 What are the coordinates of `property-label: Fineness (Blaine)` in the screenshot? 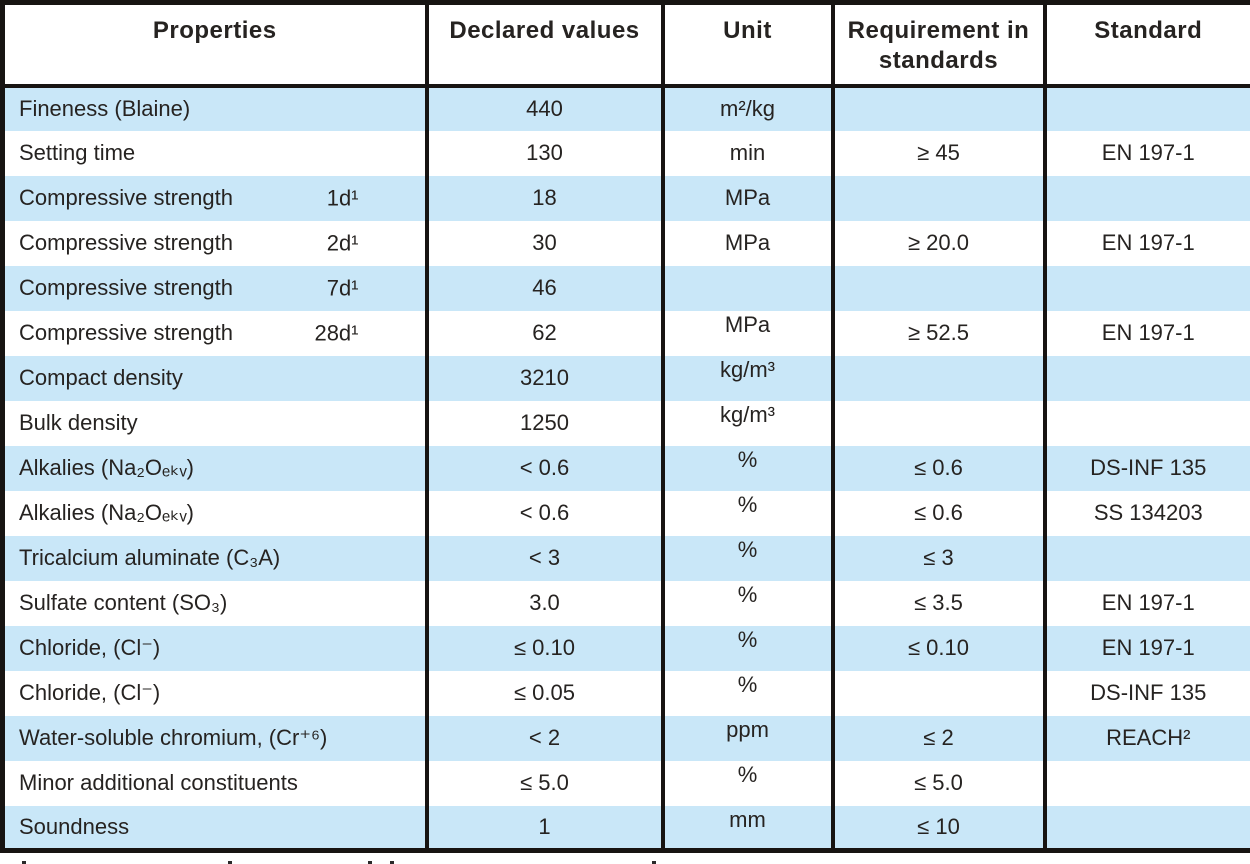 It's located at (105, 109).